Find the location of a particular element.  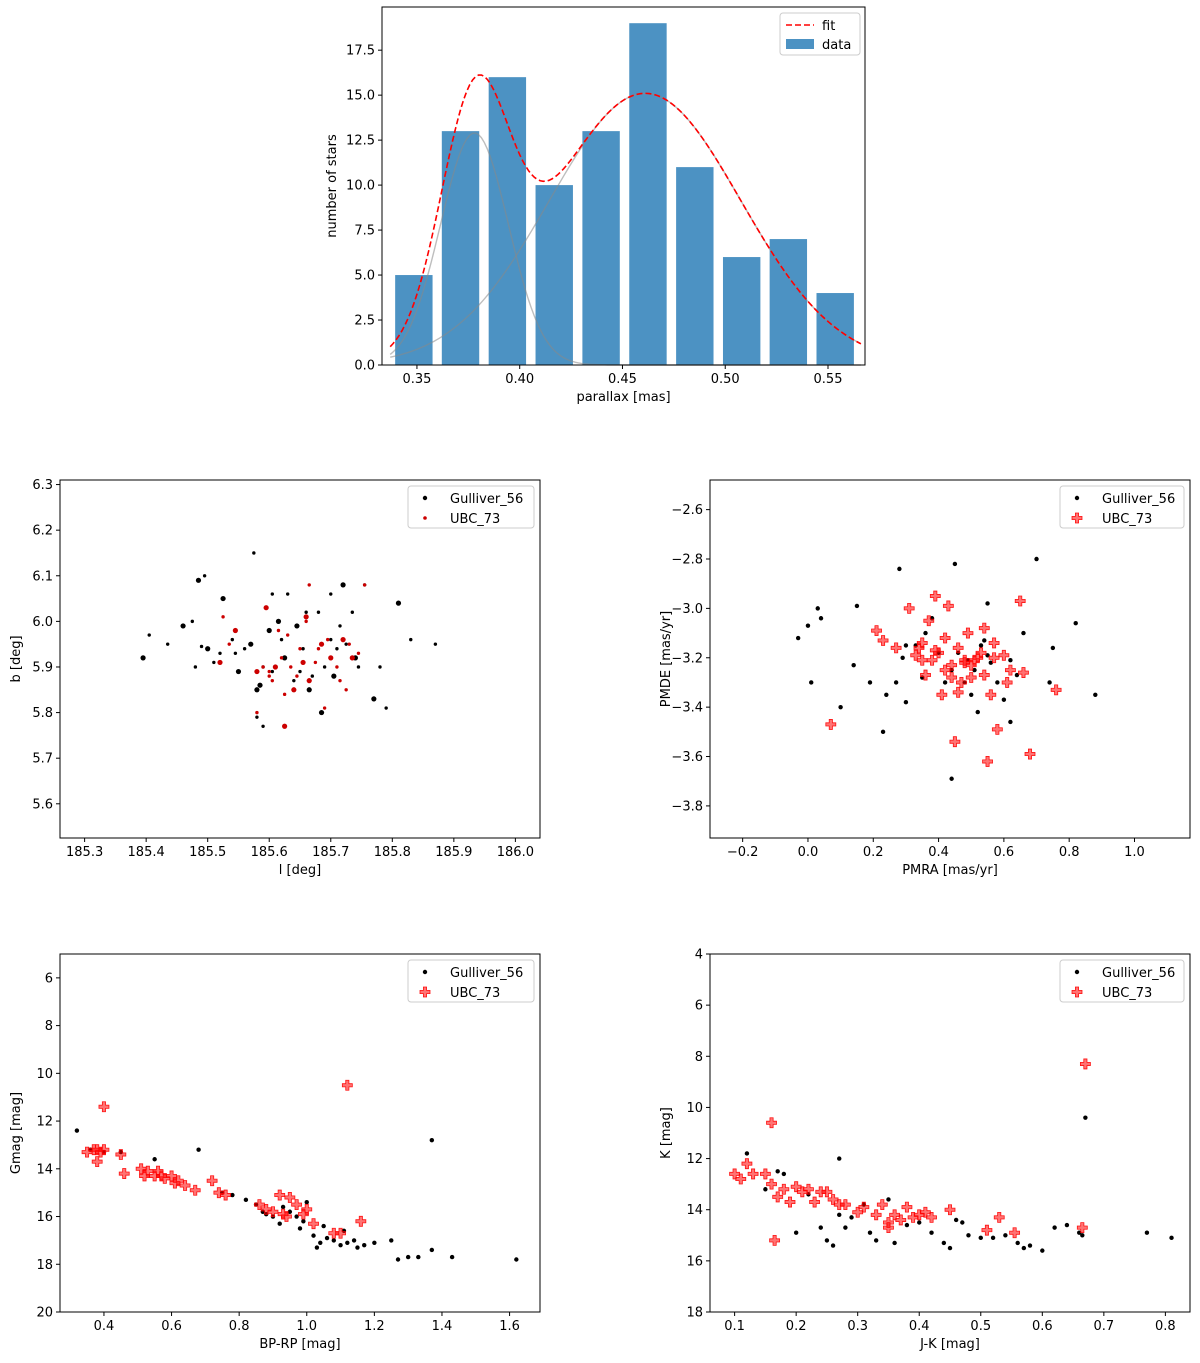

y-tick-label: 15.0 is located at coordinates (360, 96).